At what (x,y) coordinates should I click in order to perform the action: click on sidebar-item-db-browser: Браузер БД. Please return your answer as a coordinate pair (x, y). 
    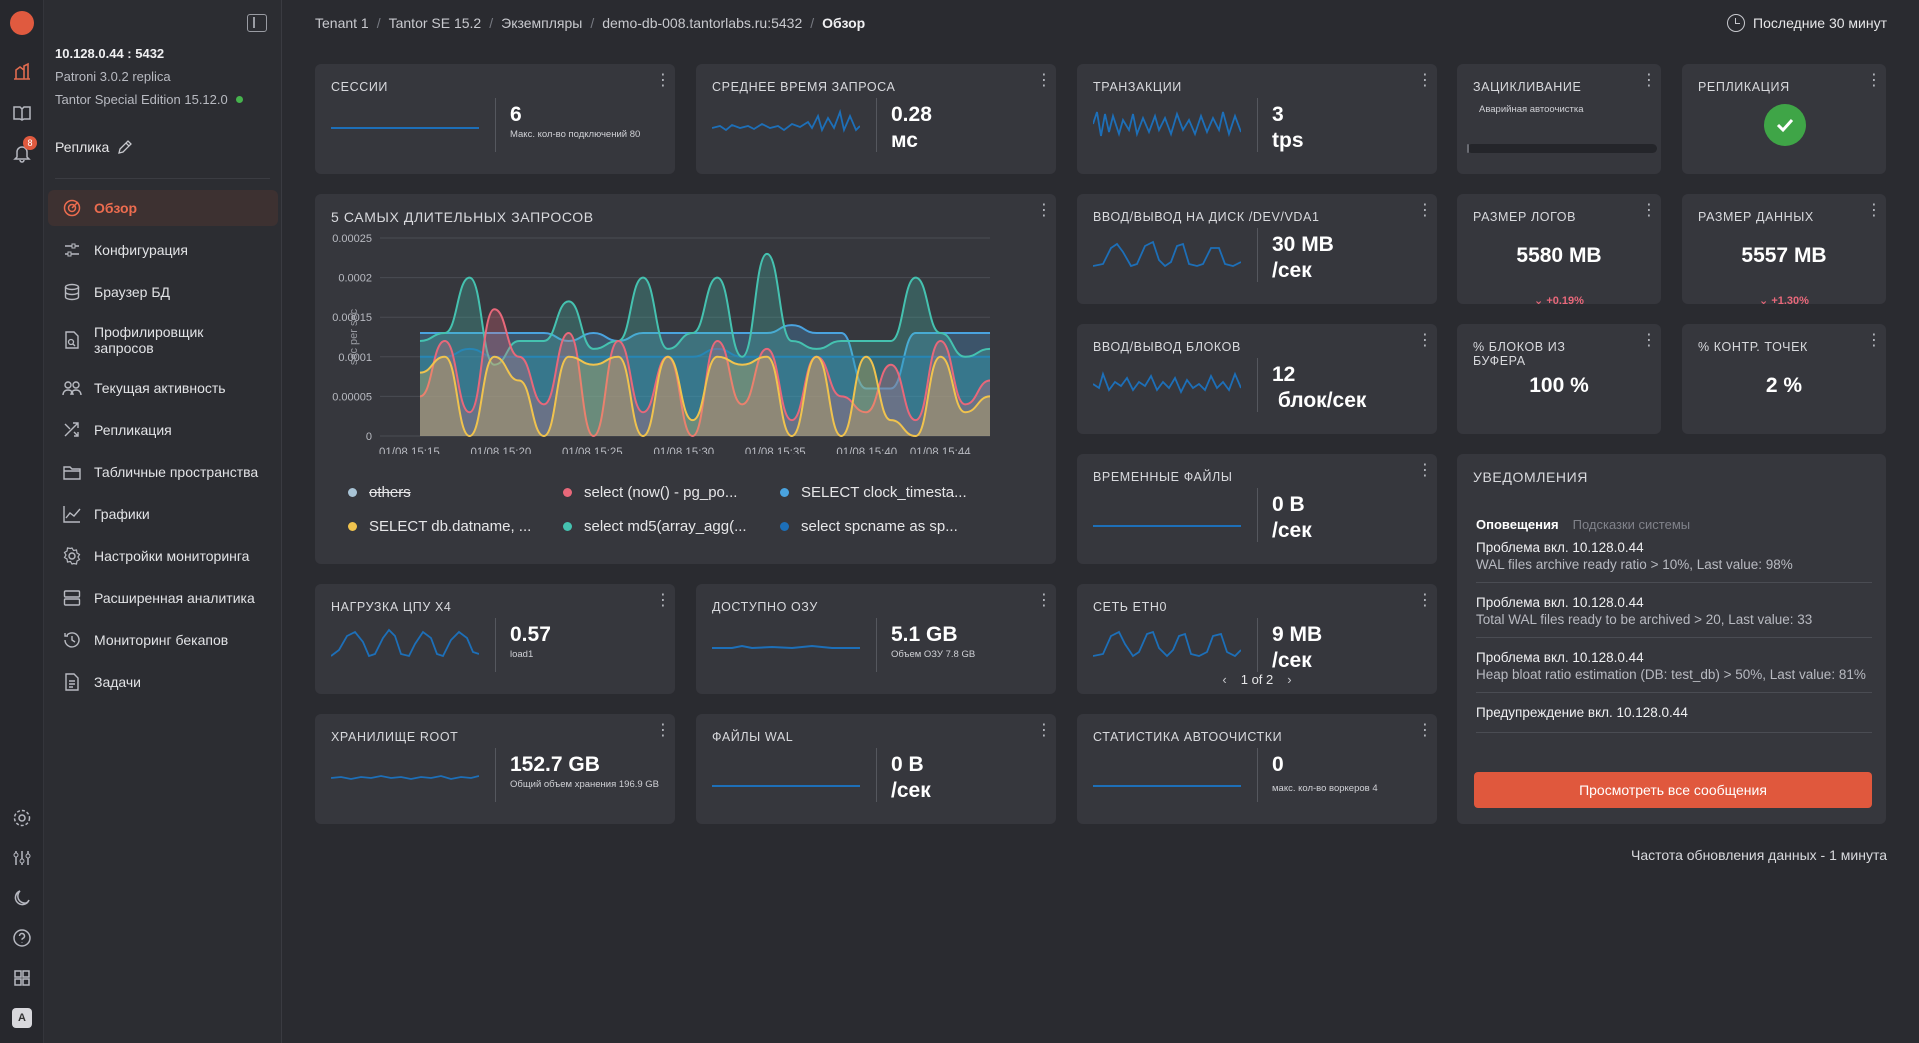
    Looking at the image, I should click on (163, 292).